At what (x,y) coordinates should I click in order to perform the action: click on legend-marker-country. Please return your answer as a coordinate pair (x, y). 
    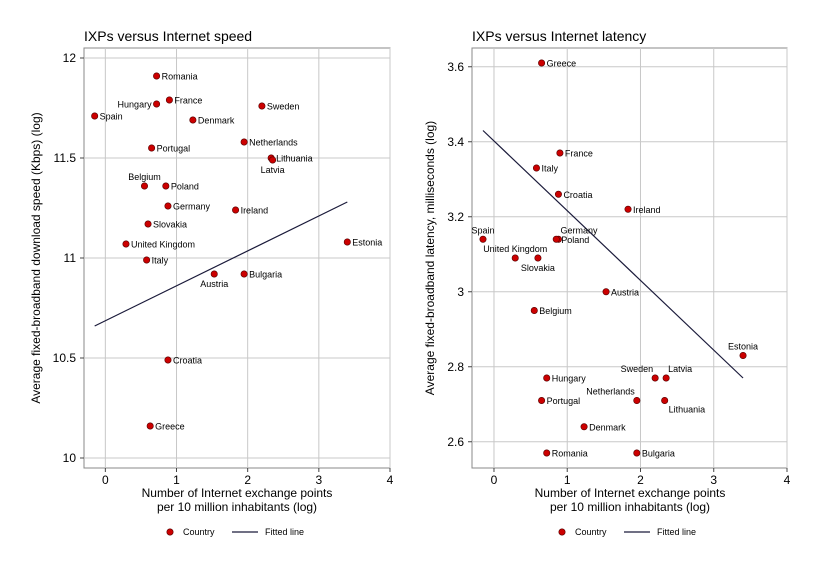
    Looking at the image, I should click on (170, 532).